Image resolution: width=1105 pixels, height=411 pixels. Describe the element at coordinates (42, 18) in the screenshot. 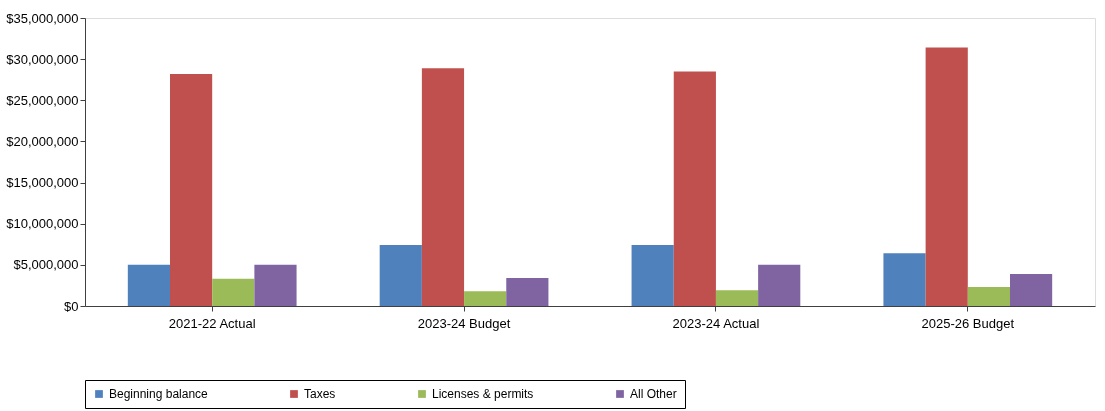

I see `y-tick-label: $35,000,000` at that location.